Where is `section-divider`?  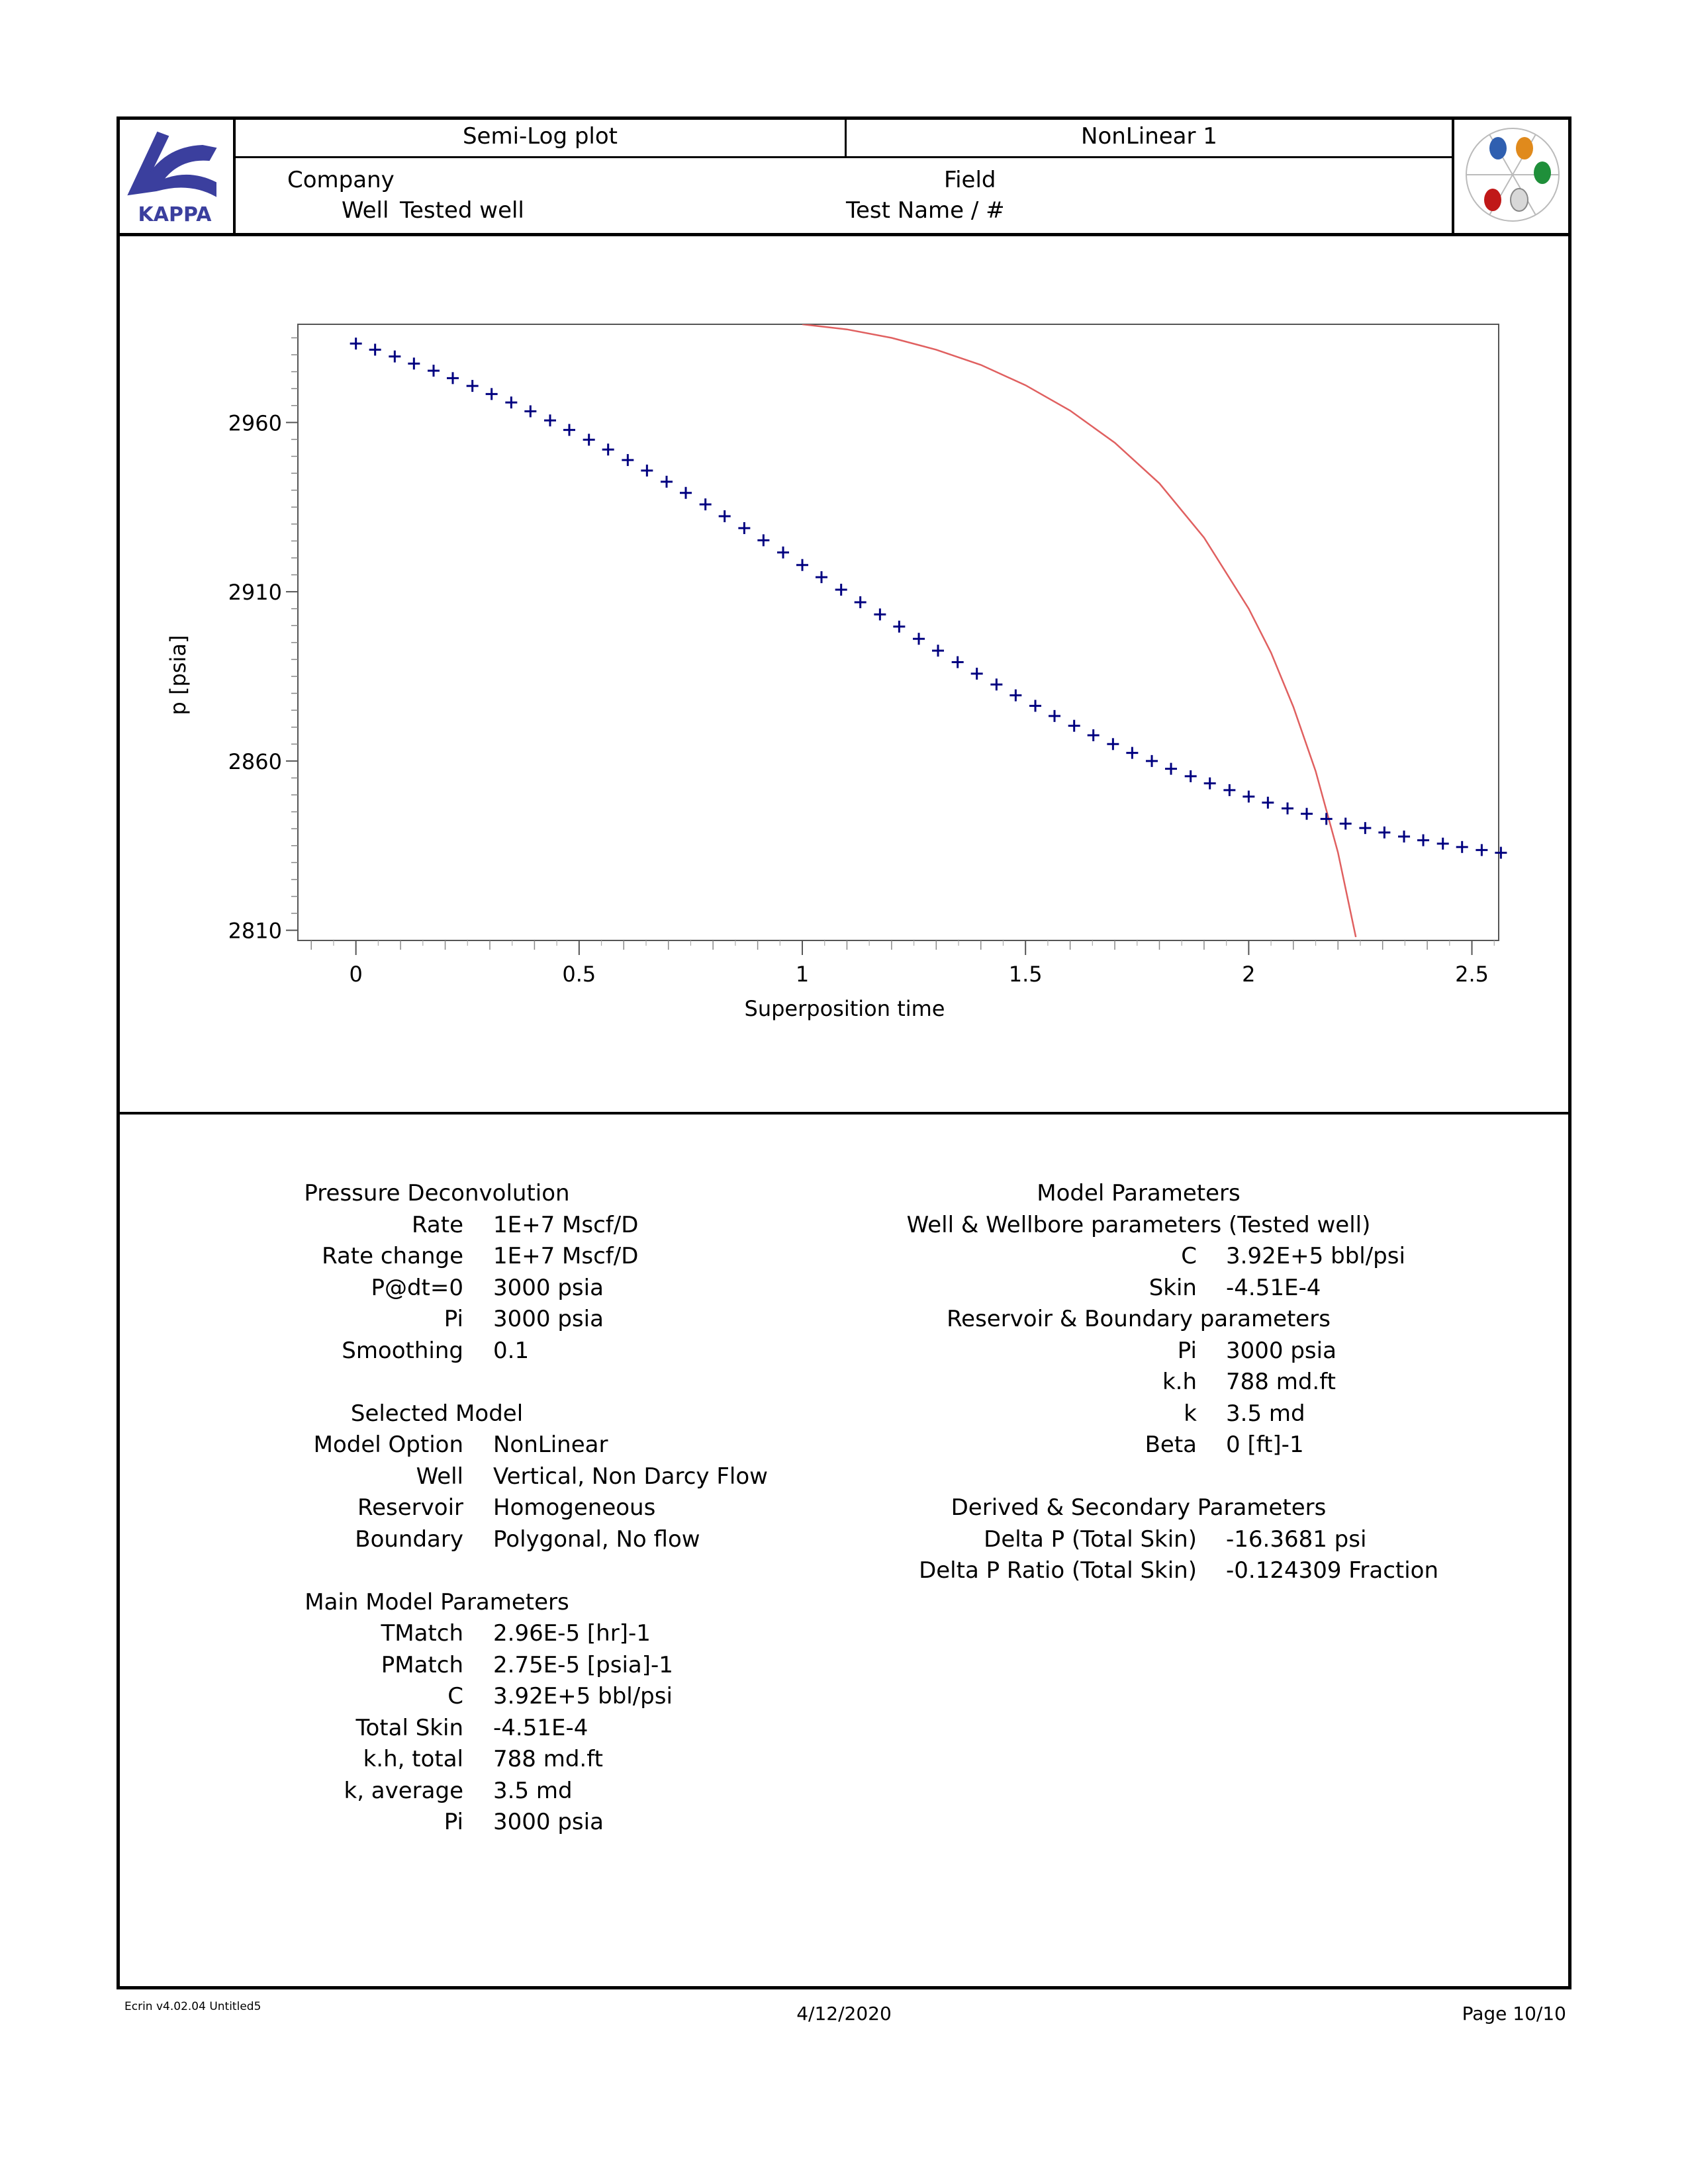
section-divider is located at coordinates (844, 1113).